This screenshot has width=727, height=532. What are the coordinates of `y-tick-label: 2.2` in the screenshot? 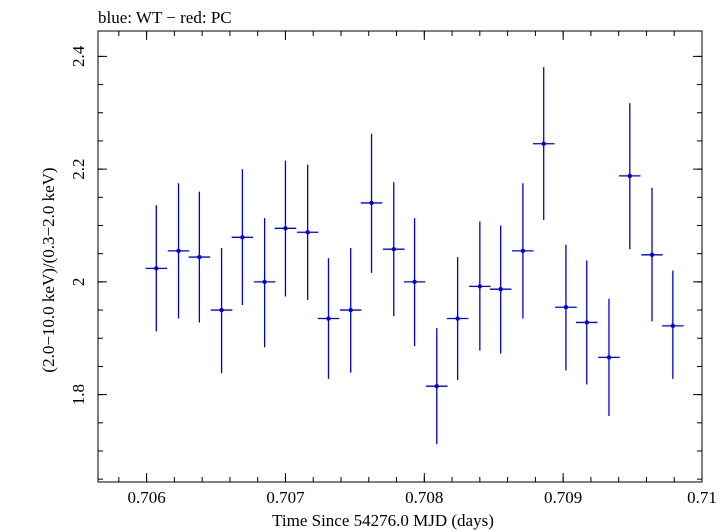 It's located at (78, 168).